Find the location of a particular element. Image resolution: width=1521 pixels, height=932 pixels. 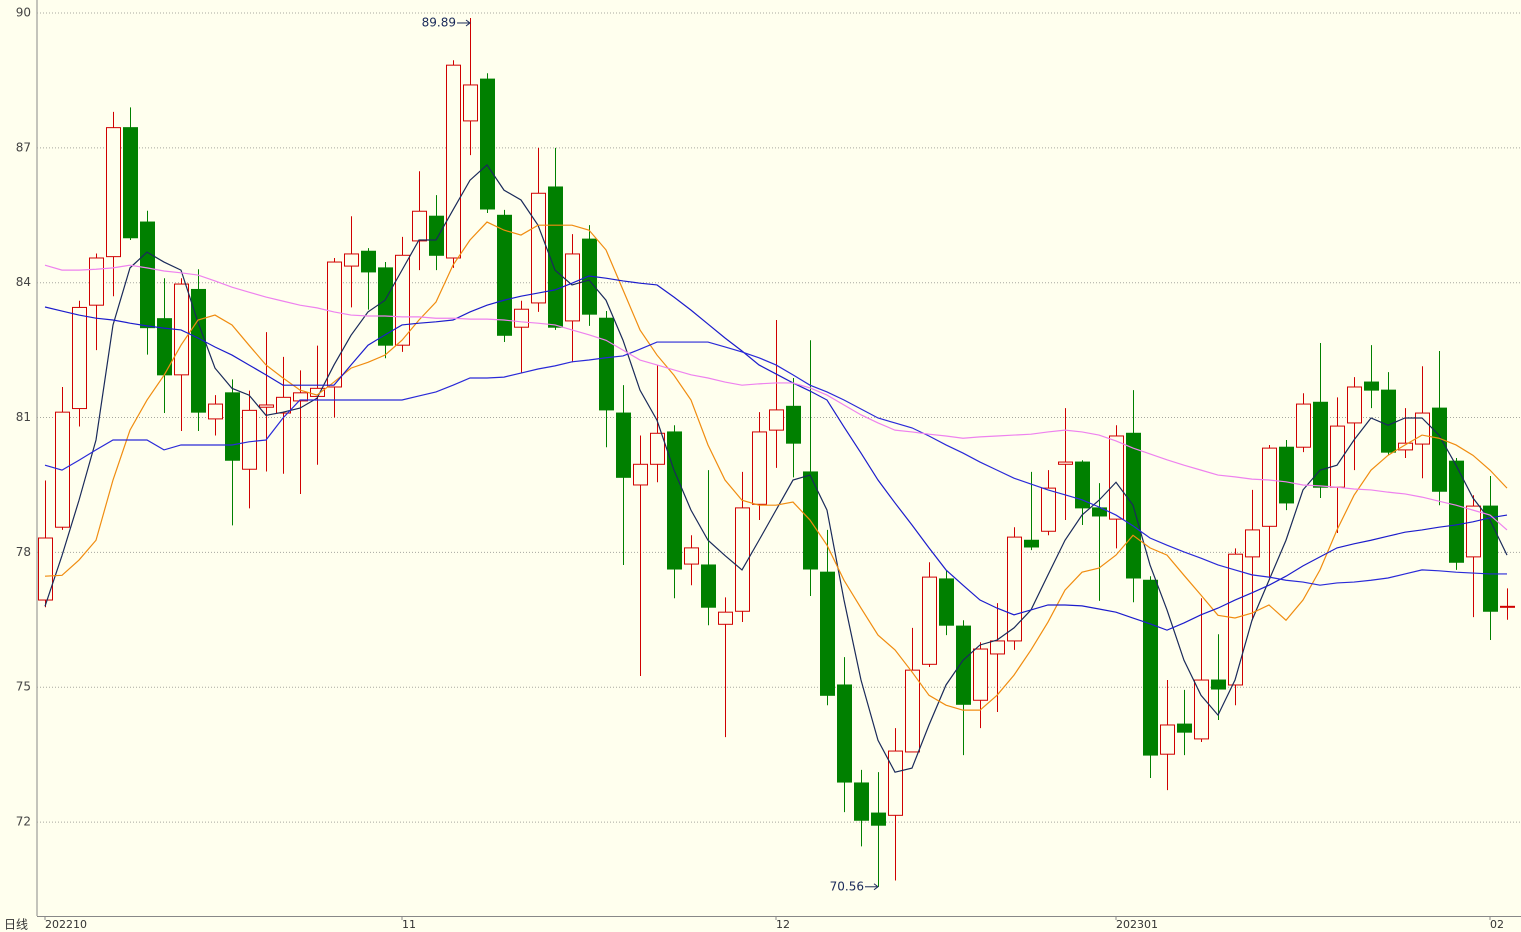

y-tick-label: 75 is located at coordinates (23, 687).